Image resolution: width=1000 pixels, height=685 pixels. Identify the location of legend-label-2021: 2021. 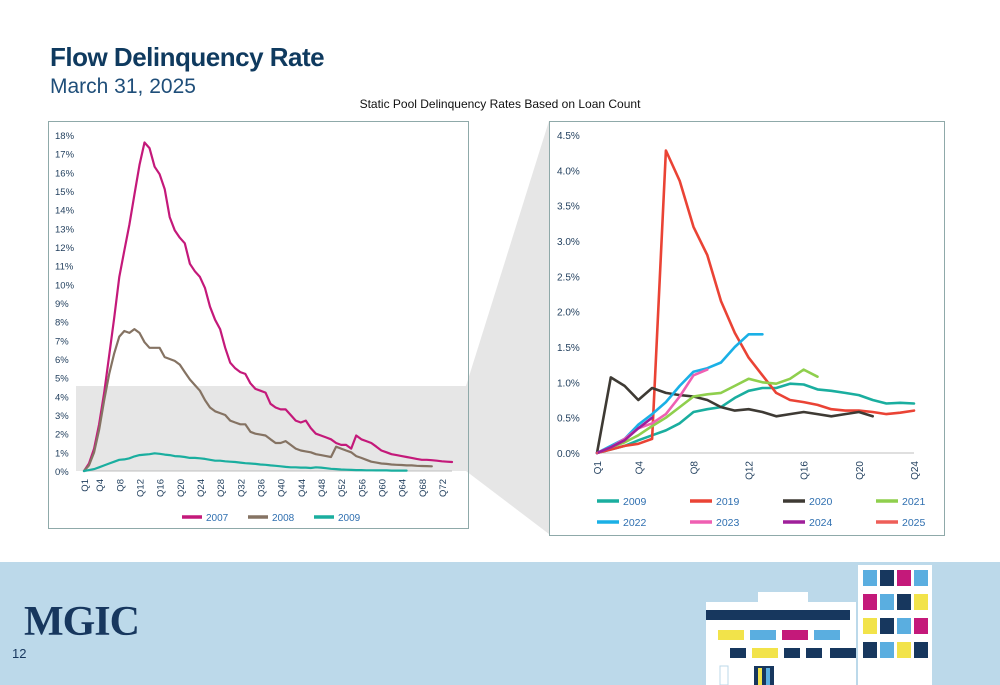
(914, 502).